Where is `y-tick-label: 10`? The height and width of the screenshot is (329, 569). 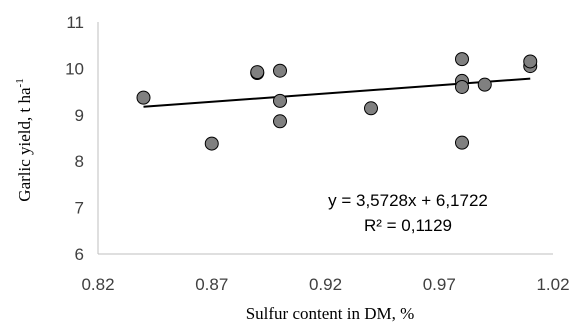 y-tick-label: 10 is located at coordinates (74, 68).